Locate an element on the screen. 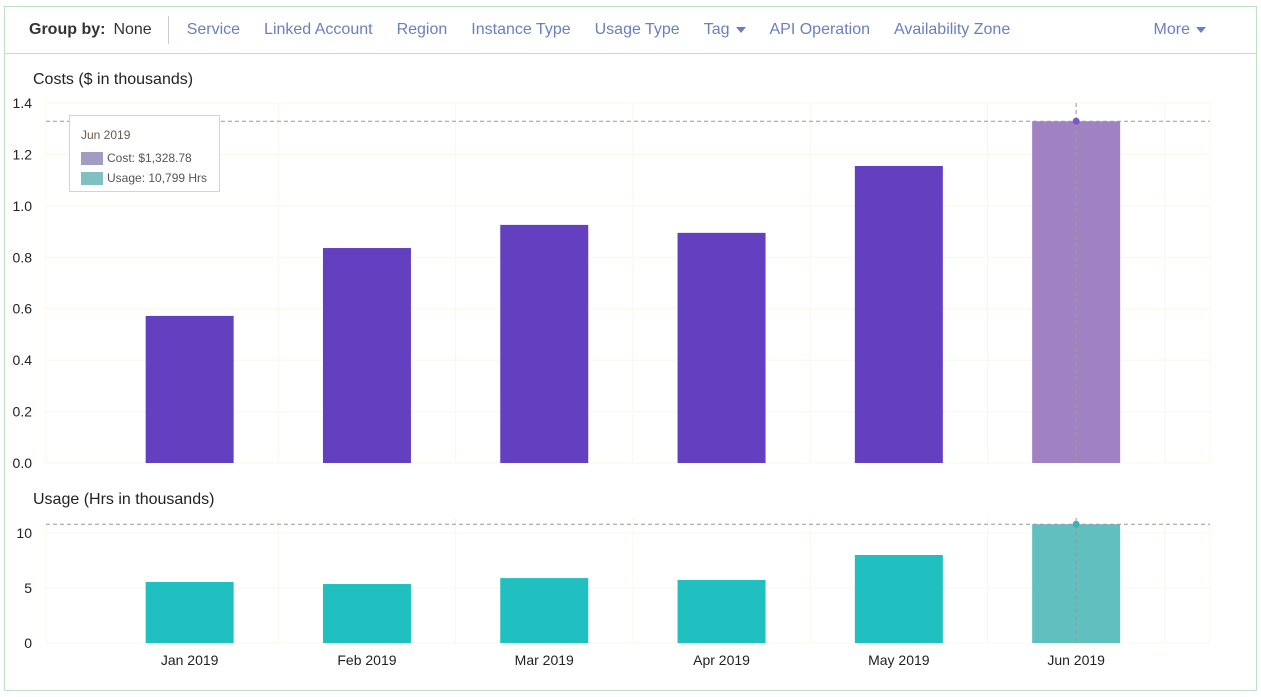 The width and height of the screenshot is (1261, 697). y-tick-label: 1.2 is located at coordinates (23, 154).